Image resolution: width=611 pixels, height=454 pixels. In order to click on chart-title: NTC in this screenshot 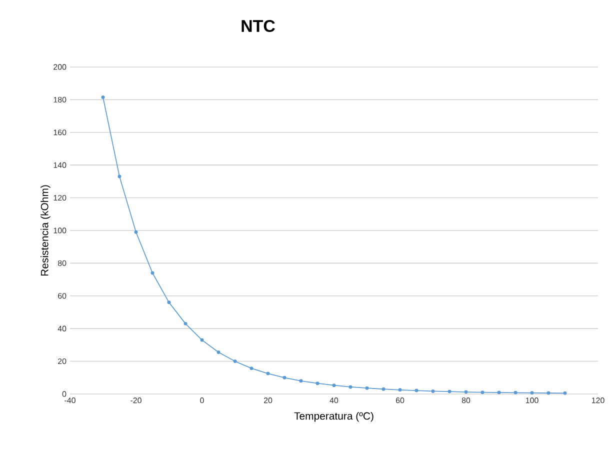, I will do `click(258, 26)`.